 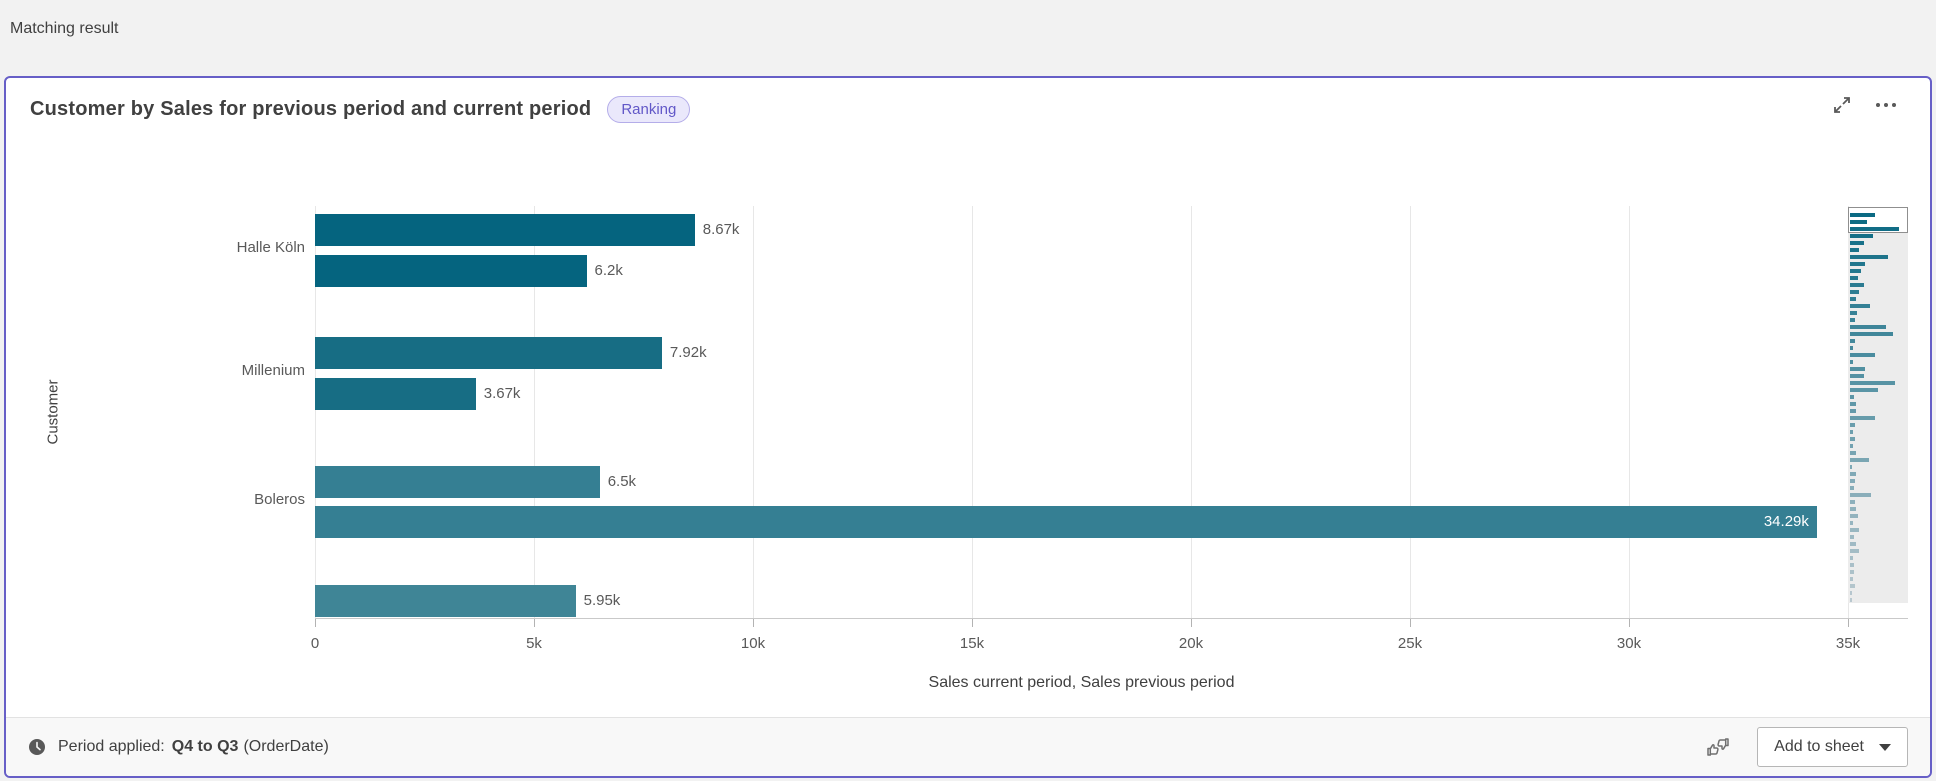 What do you see at coordinates (111, 746) in the screenshot?
I see `period-applied-label: Period applied:` at bounding box center [111, 746].